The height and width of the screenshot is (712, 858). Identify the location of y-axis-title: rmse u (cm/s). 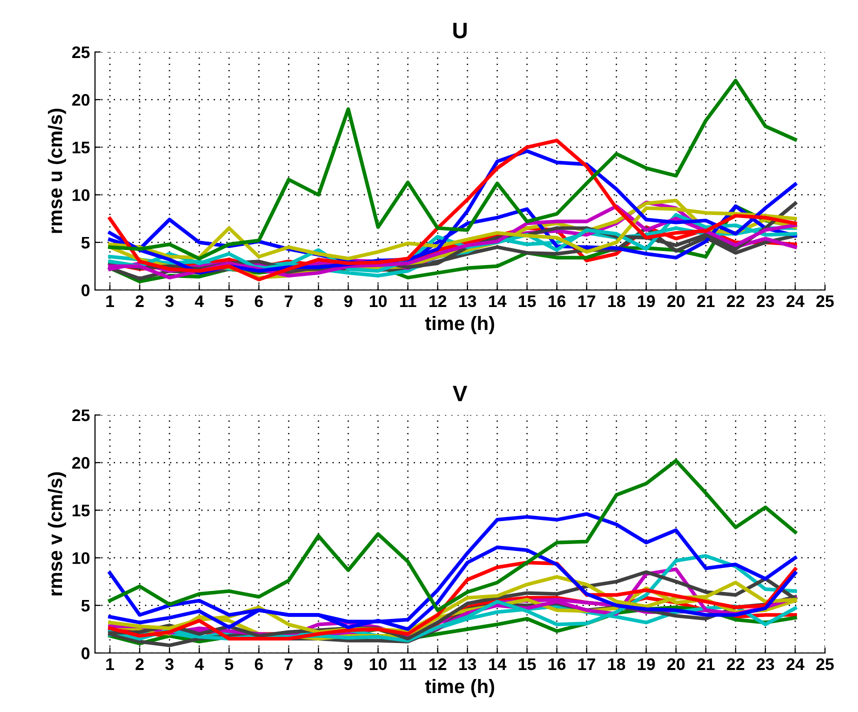
(57, 170).